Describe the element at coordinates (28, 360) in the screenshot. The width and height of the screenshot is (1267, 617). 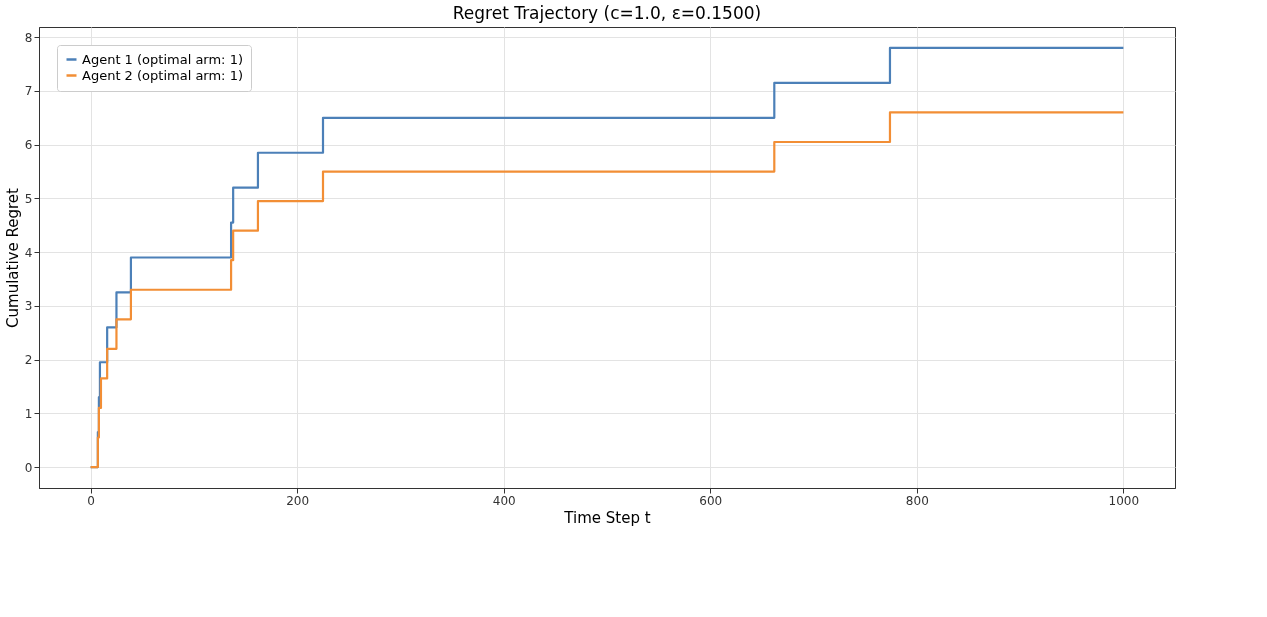
I see `y-tick-label: 2` at that location.